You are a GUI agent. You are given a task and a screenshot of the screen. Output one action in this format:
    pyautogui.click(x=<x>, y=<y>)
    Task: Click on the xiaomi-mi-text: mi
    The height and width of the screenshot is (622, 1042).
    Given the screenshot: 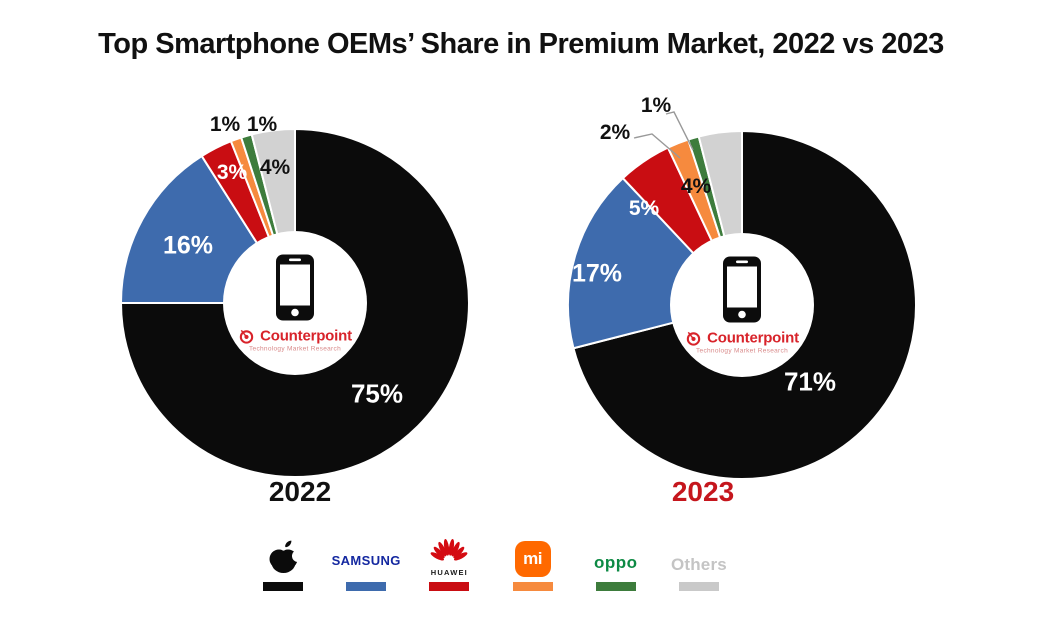 What is the action you would take?
    pyautogui.click(x=532, y=558)
    